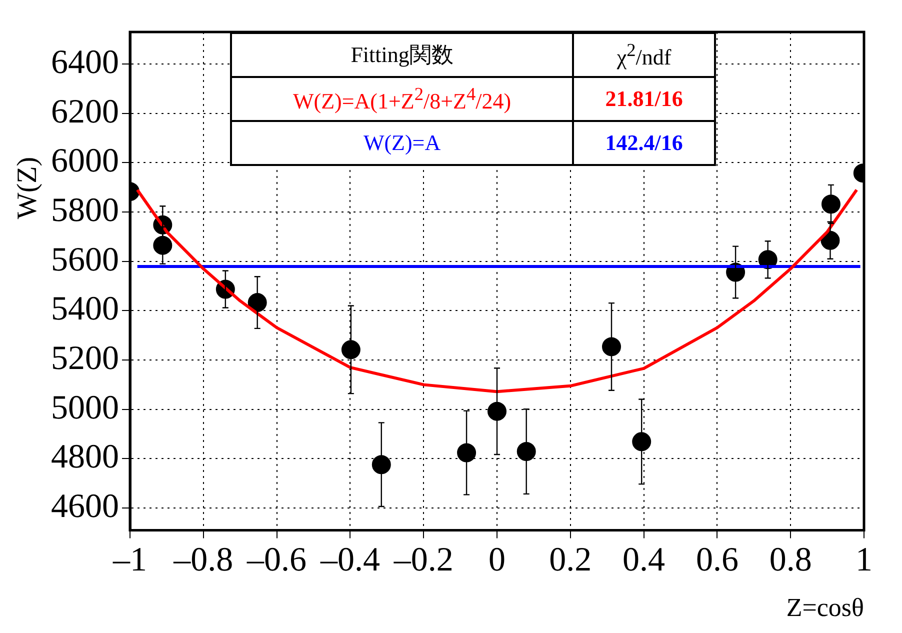 This screenshot has width=902, height=633. Describe the element at coordinates (203, 560) in the screenshot. I see `x-tick-label: –0.8` at that location.